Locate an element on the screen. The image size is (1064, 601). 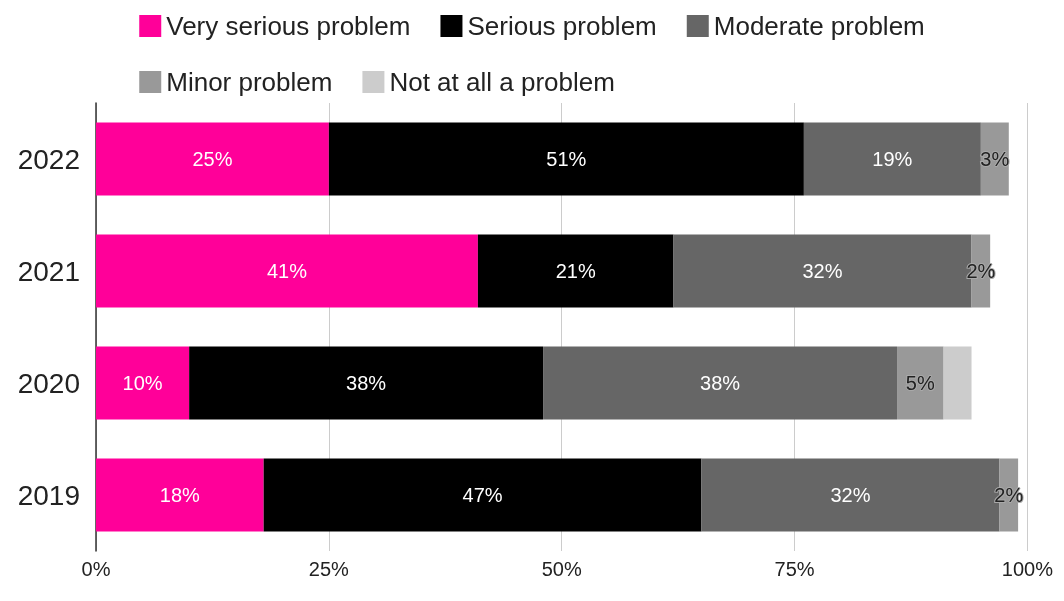
legend-label: Moderate problem is located at coordinates (819, 26).